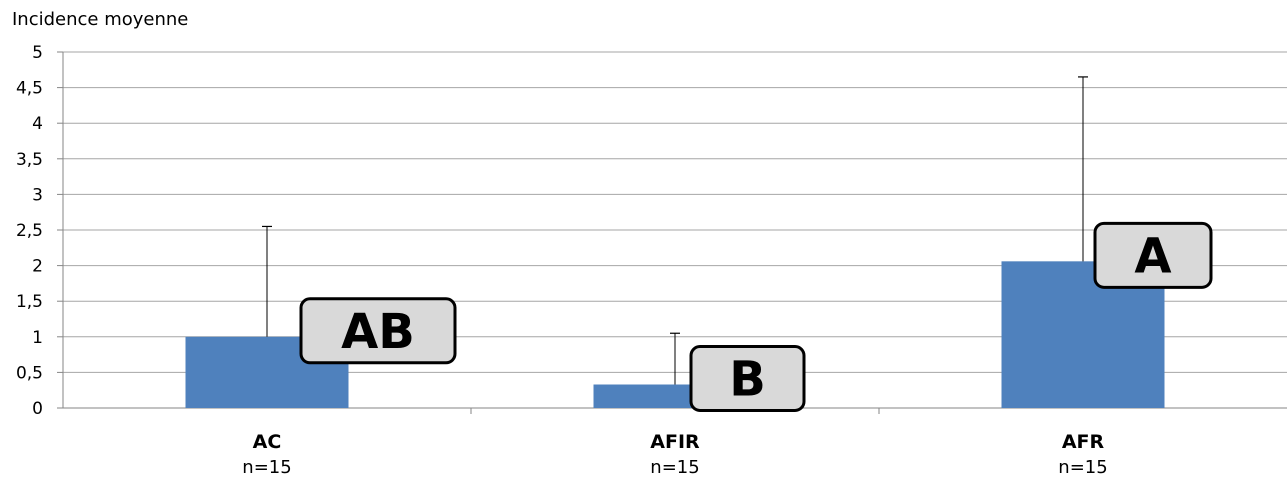 Image resolution: width=1287 pixels, height=477 pixels. I want to click on significance-label: A, so click(1152, 256).